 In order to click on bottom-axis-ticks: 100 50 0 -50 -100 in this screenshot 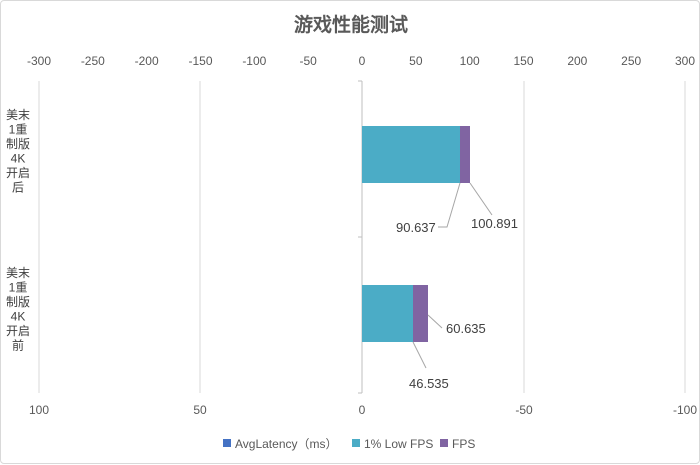, I will do `click(363, 410)`.